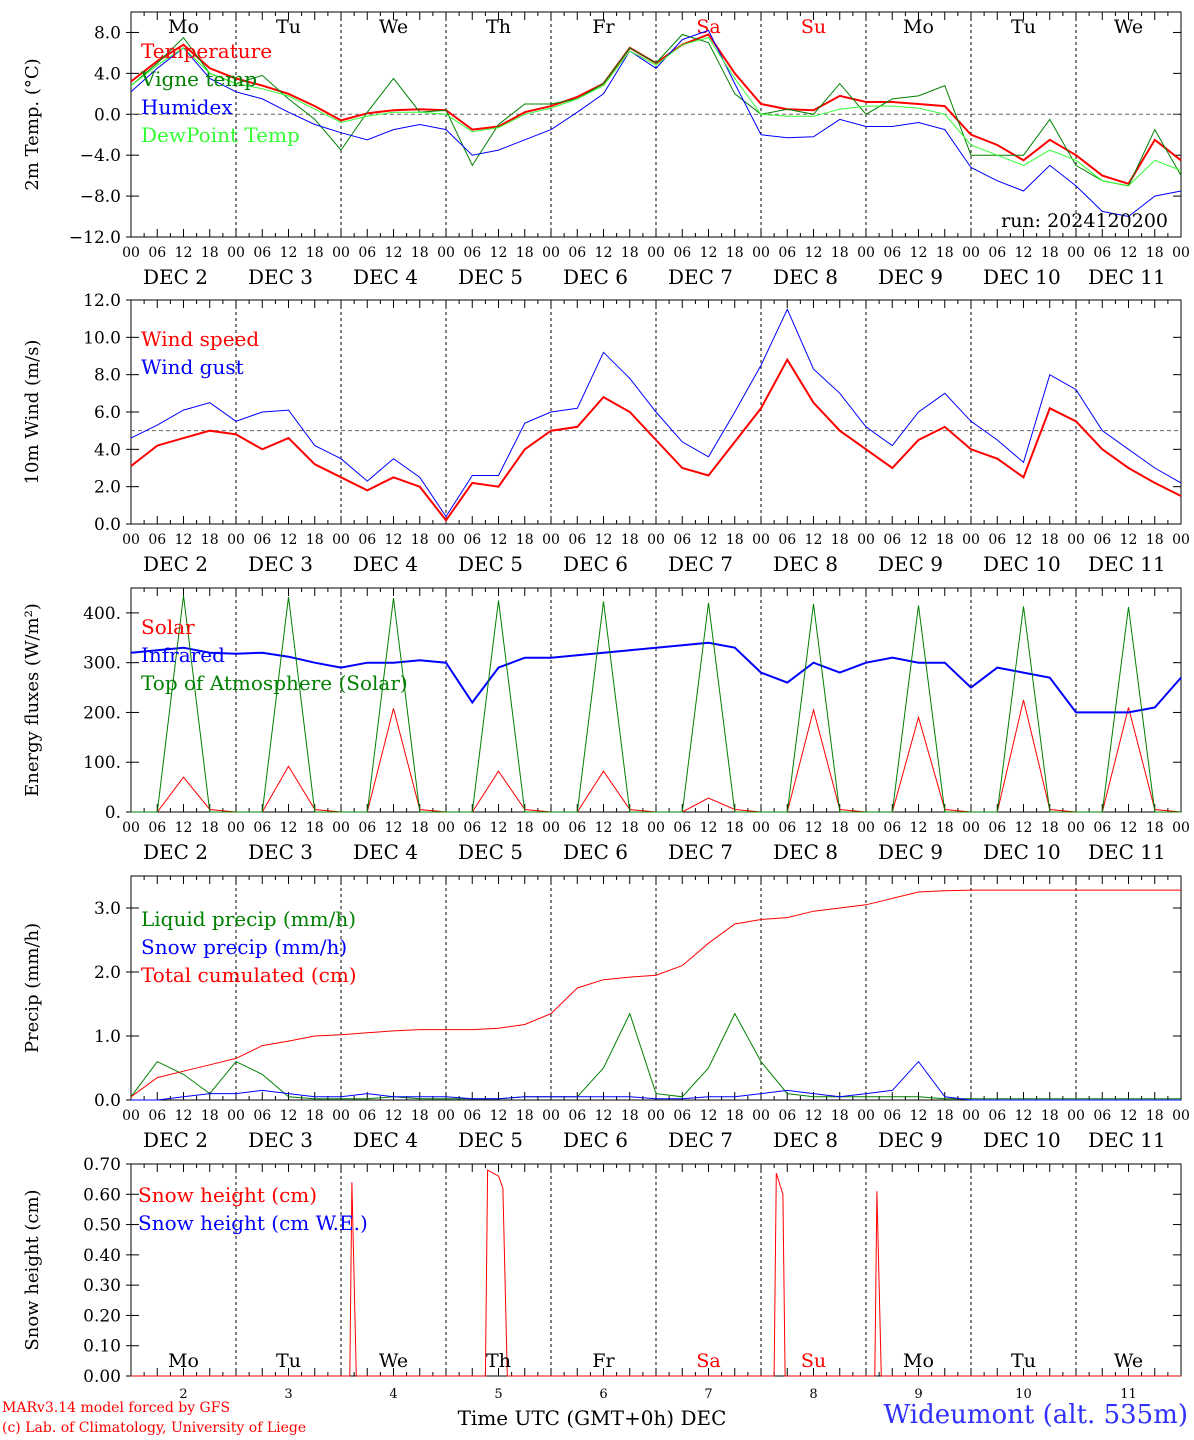 The image size is (1194, 1440). What do you see at coordinates (107, 909) in the screenshot?
I see `y-tick-label: 3.0` at bounding box center [107, 909].